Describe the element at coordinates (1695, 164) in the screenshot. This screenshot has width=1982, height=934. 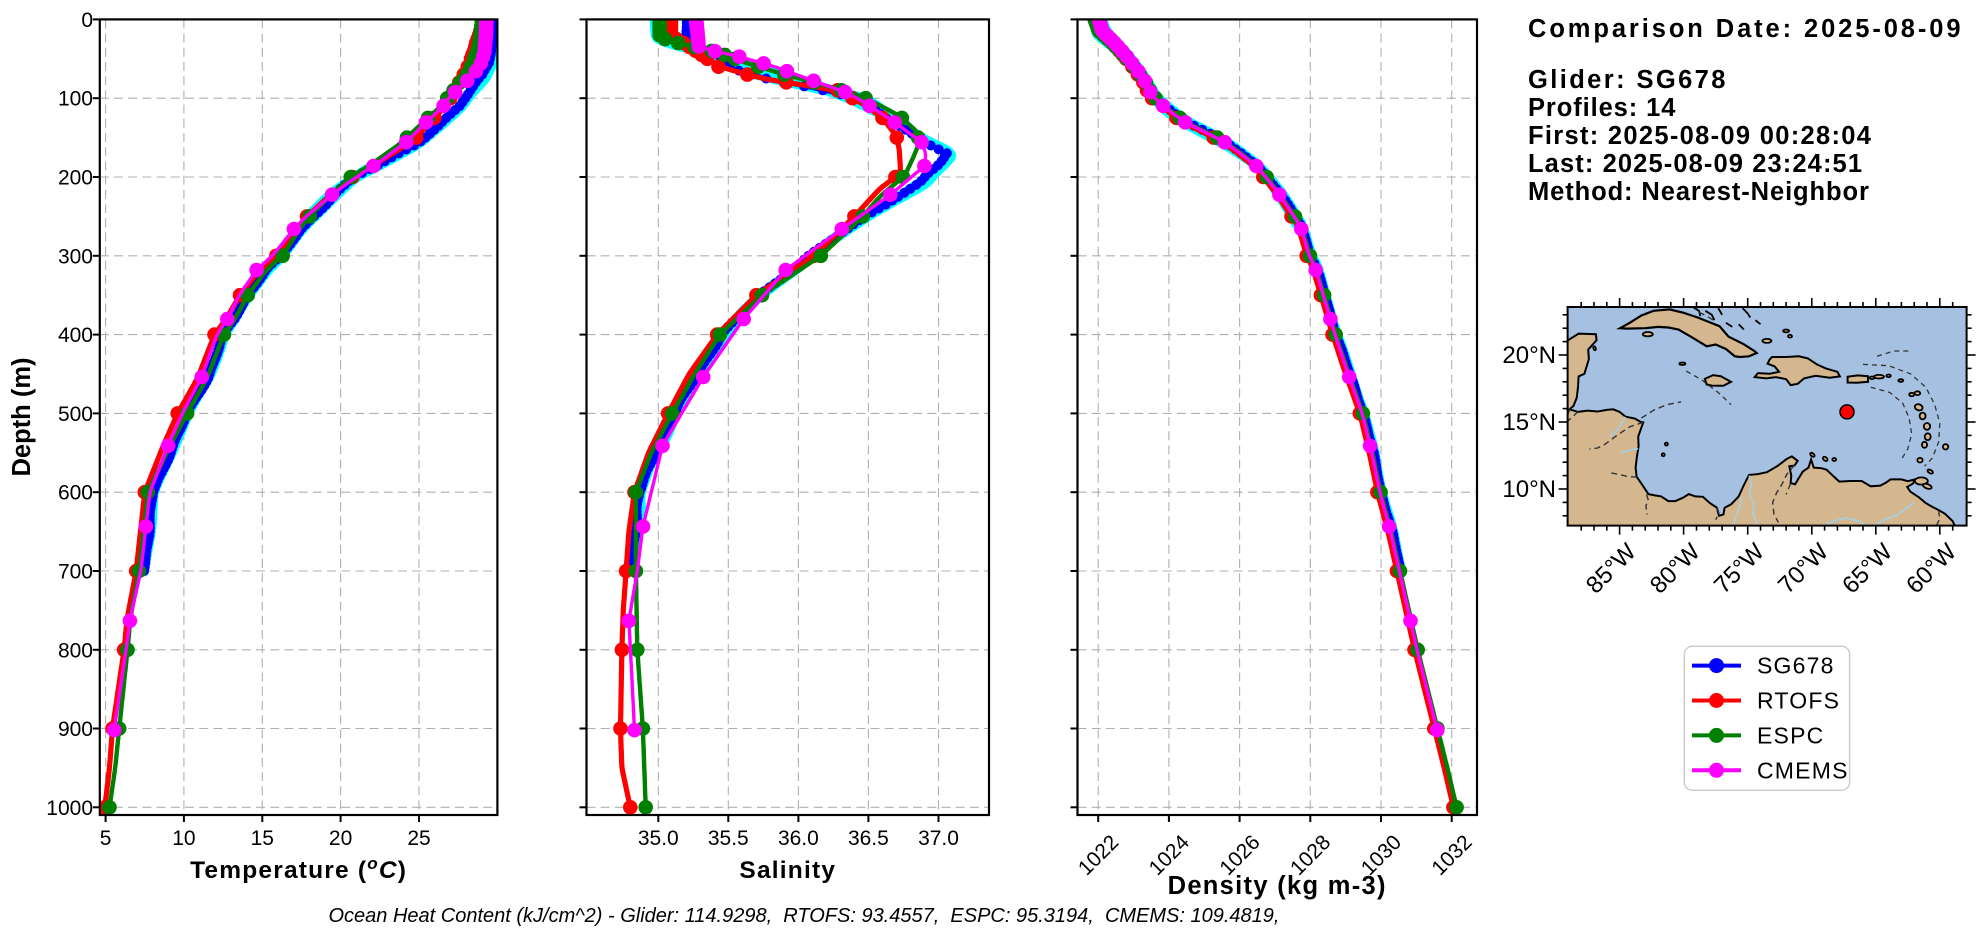
I see `svg-text: Last: 2025-08-09 23:24:51` at that location.